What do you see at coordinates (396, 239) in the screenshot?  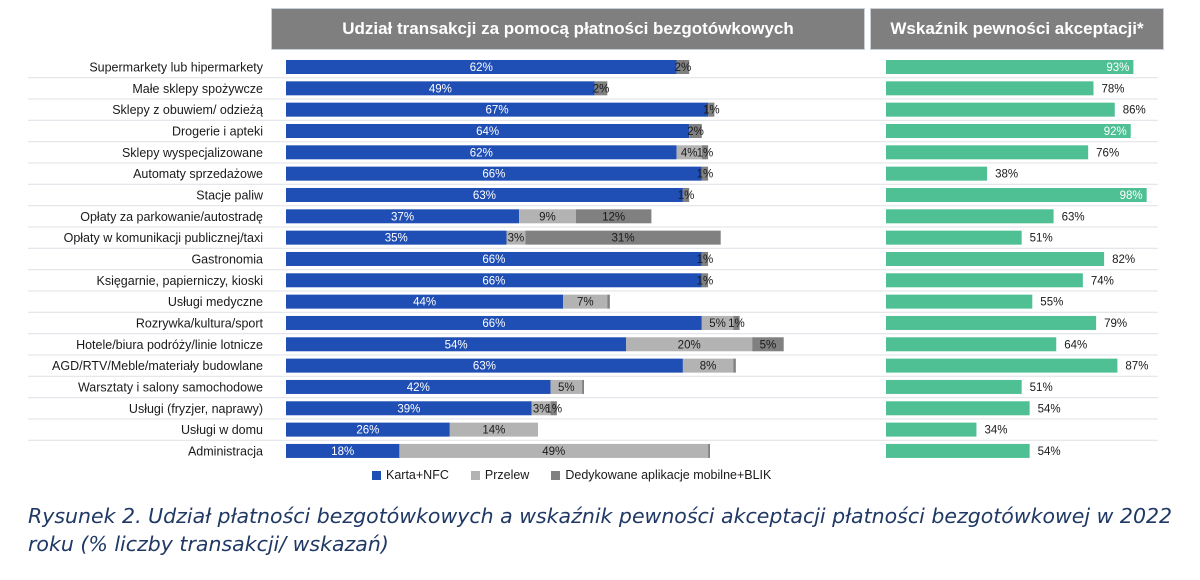 I see `data-label: 35%` at bounding box center [396, 239].